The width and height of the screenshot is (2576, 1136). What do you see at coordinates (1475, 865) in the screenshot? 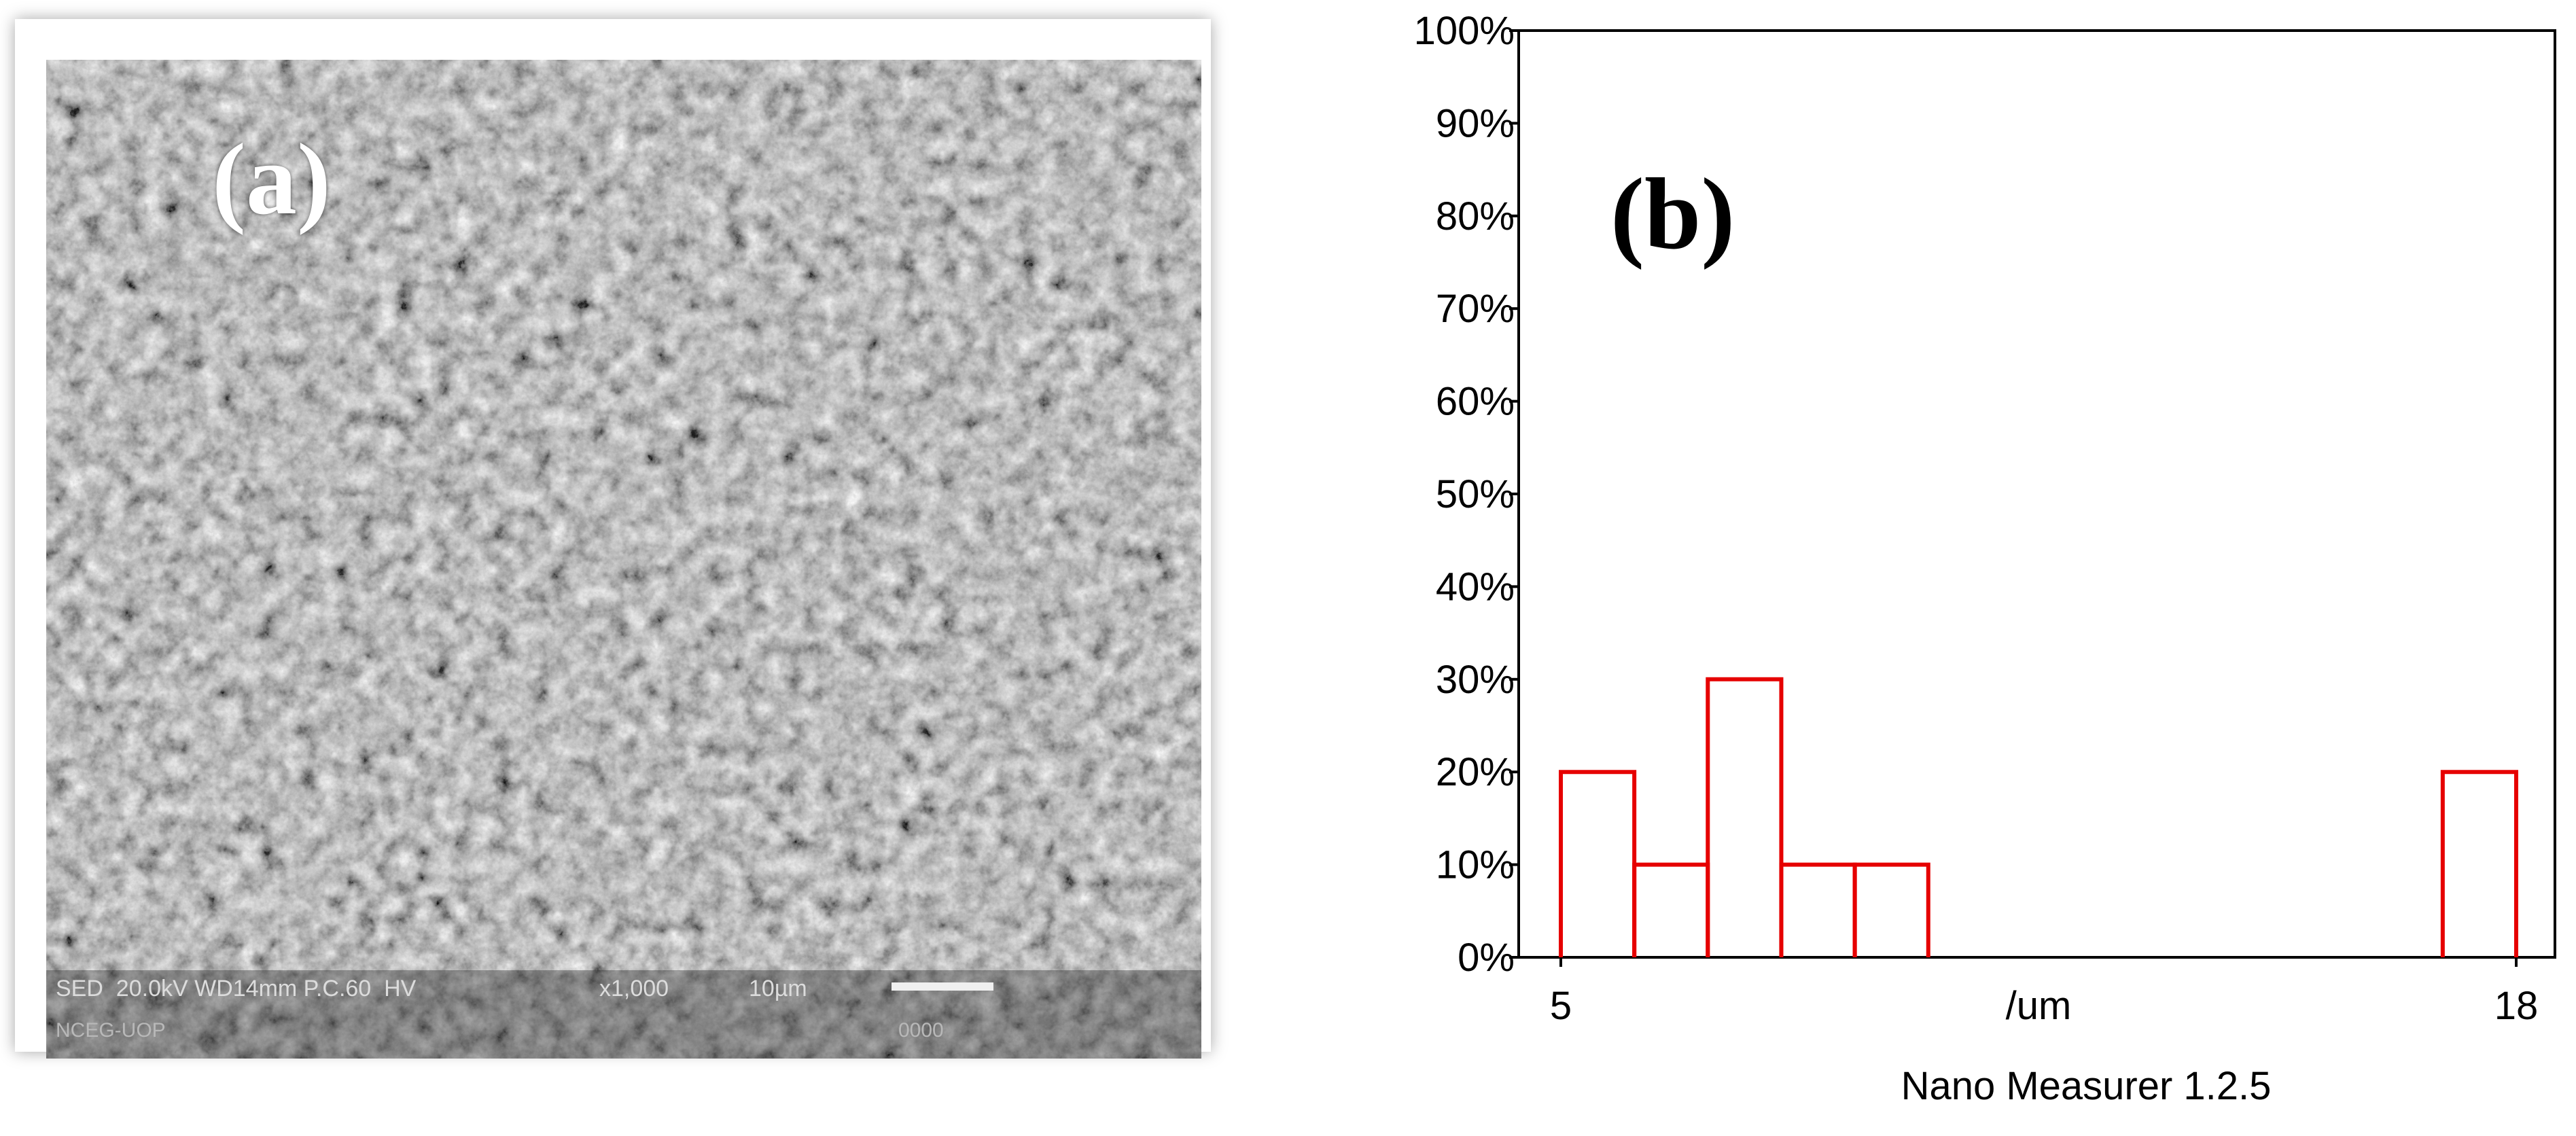
I see `y-tick-label: 10%` at bounding box center [1475, 865].